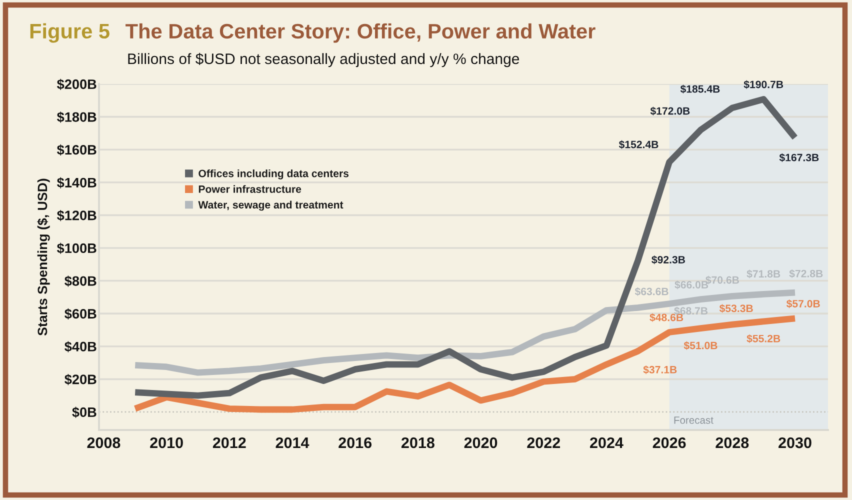 The height and width of the screenshot is (500, 852). What do you see at coordinates (76, 150) in the screenshot?
I see `y-tick-label: $160B` at bounding box center [76, 150].